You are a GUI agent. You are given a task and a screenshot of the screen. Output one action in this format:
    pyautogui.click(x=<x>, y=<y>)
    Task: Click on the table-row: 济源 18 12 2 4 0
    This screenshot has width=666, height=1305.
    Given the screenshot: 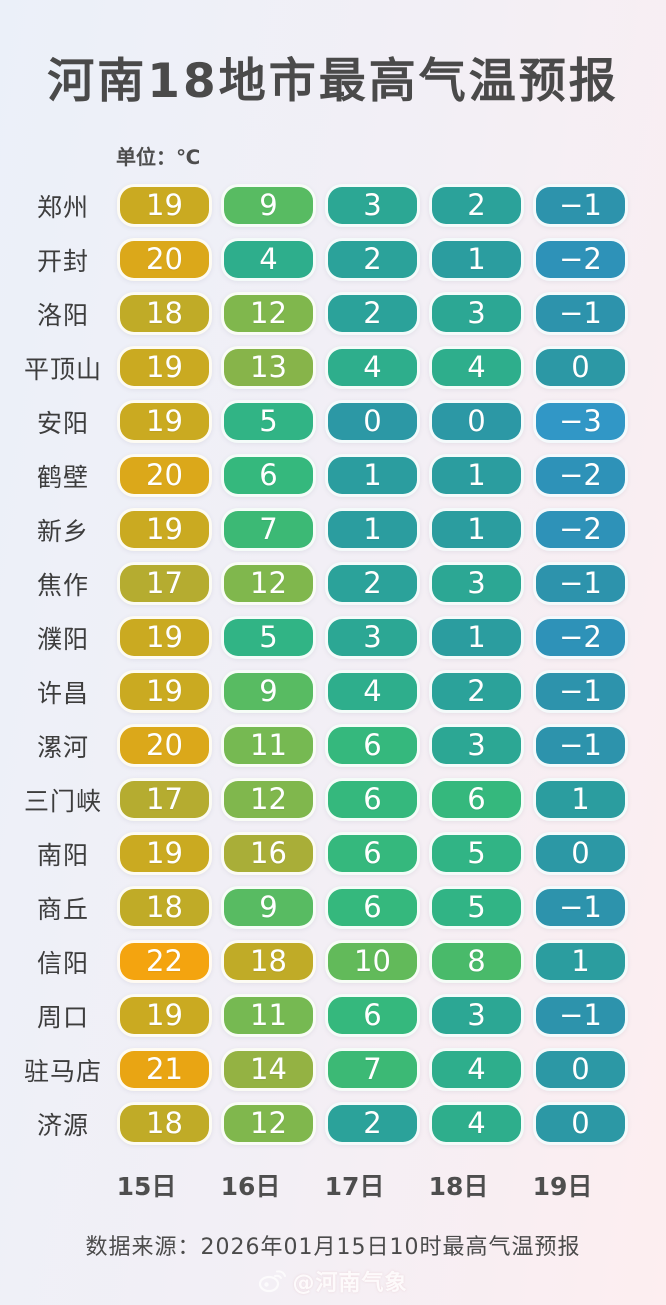 What is the action you would take?
    pyautogui.click(x=342, y=1123)
    